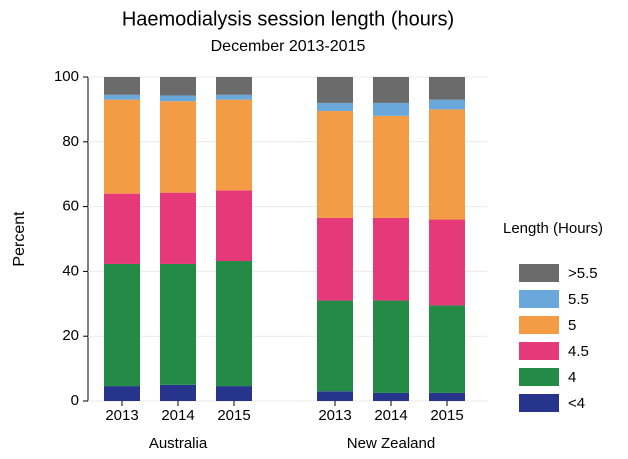  Describe the element at coordinates (576, 403) in the screenshot. I see `legend-label: <4` at that location.